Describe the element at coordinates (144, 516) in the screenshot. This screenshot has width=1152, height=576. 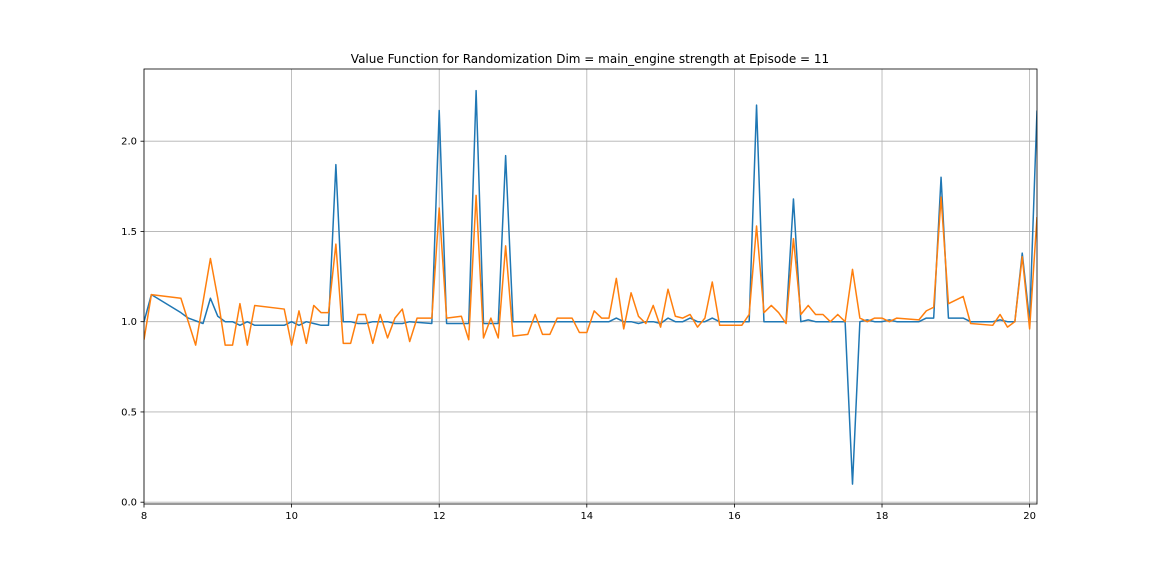
I see `x-tick-label: 8` at that location.